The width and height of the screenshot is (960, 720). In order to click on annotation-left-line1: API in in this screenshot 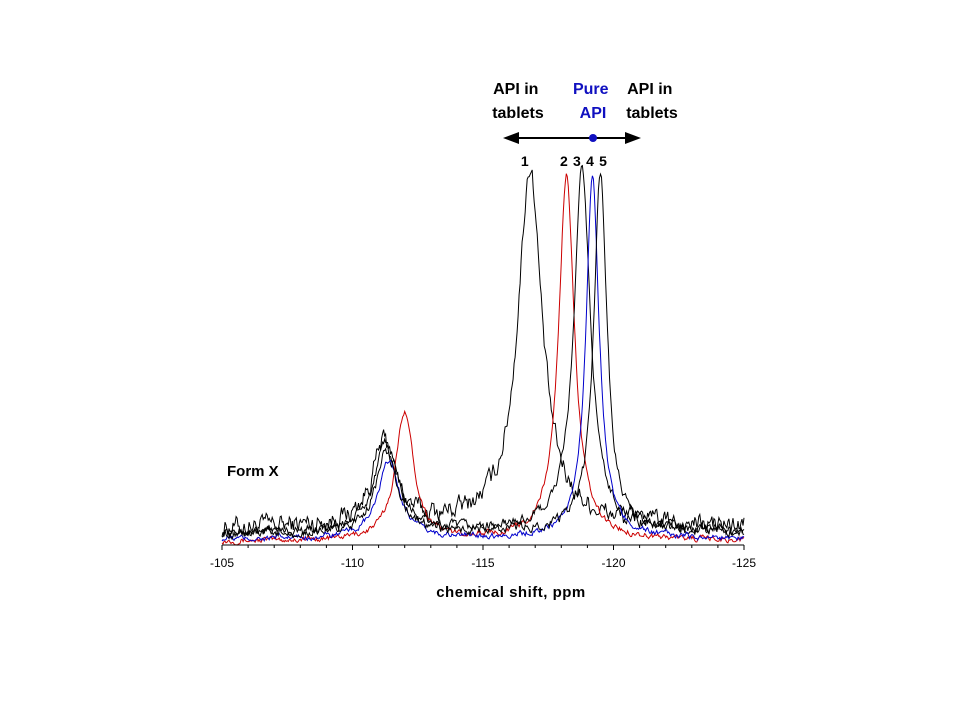, I will do `click(515, 89)`.